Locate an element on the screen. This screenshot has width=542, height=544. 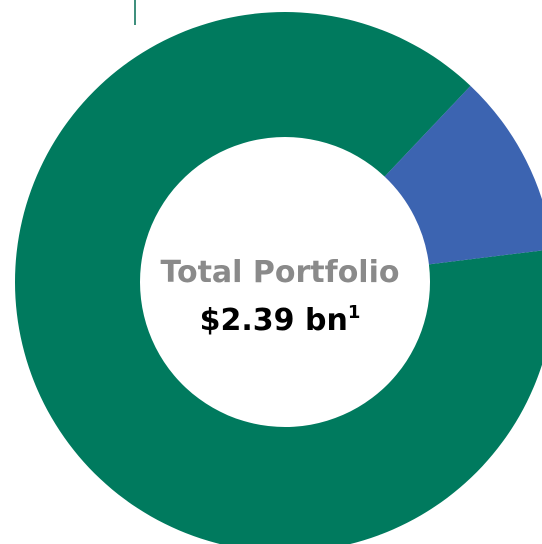
center-title: Total Portfolio is located at coordinates (280, 272).